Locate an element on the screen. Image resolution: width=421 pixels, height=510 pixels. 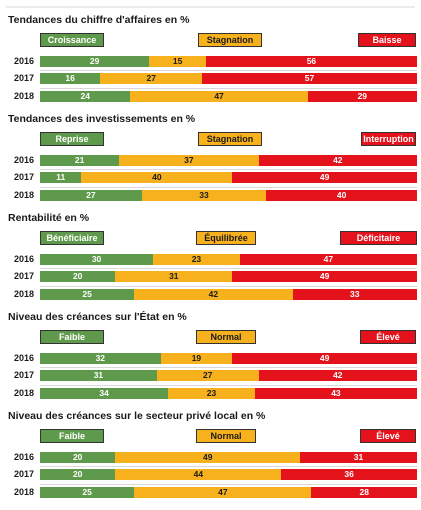
stacked-bar: 30 23 47 is located at coordinates (228, 259).